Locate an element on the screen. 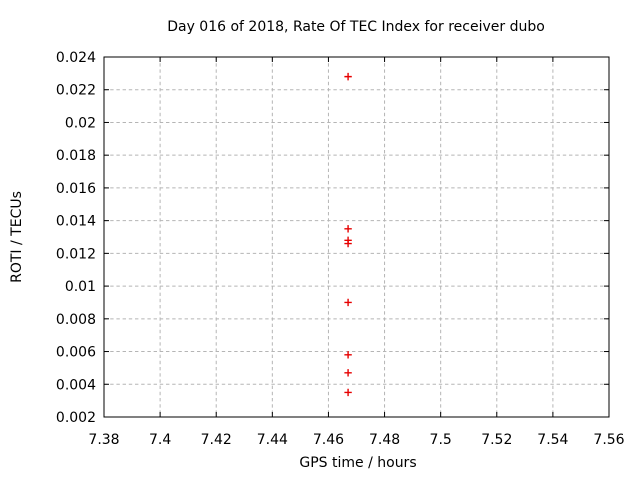 The height and width of the screenshot is (484, 640). y-tick-label: 0.022 is located at coordinates (76, 91).